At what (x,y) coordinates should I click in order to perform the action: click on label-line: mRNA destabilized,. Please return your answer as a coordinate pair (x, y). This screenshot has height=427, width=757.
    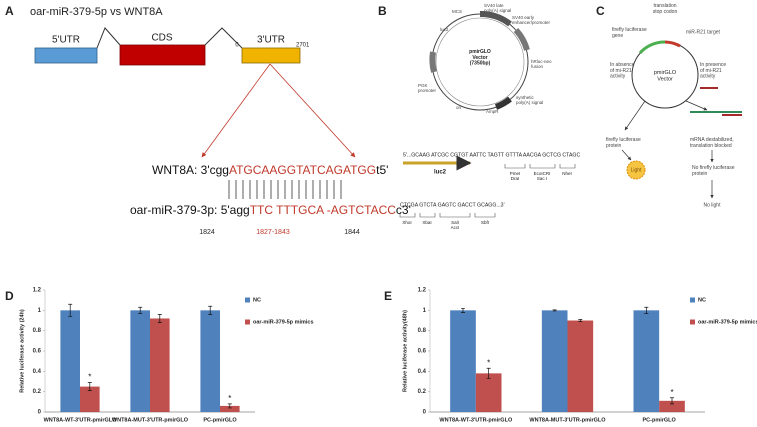
    Looking at the image, I should click on (712, 140).